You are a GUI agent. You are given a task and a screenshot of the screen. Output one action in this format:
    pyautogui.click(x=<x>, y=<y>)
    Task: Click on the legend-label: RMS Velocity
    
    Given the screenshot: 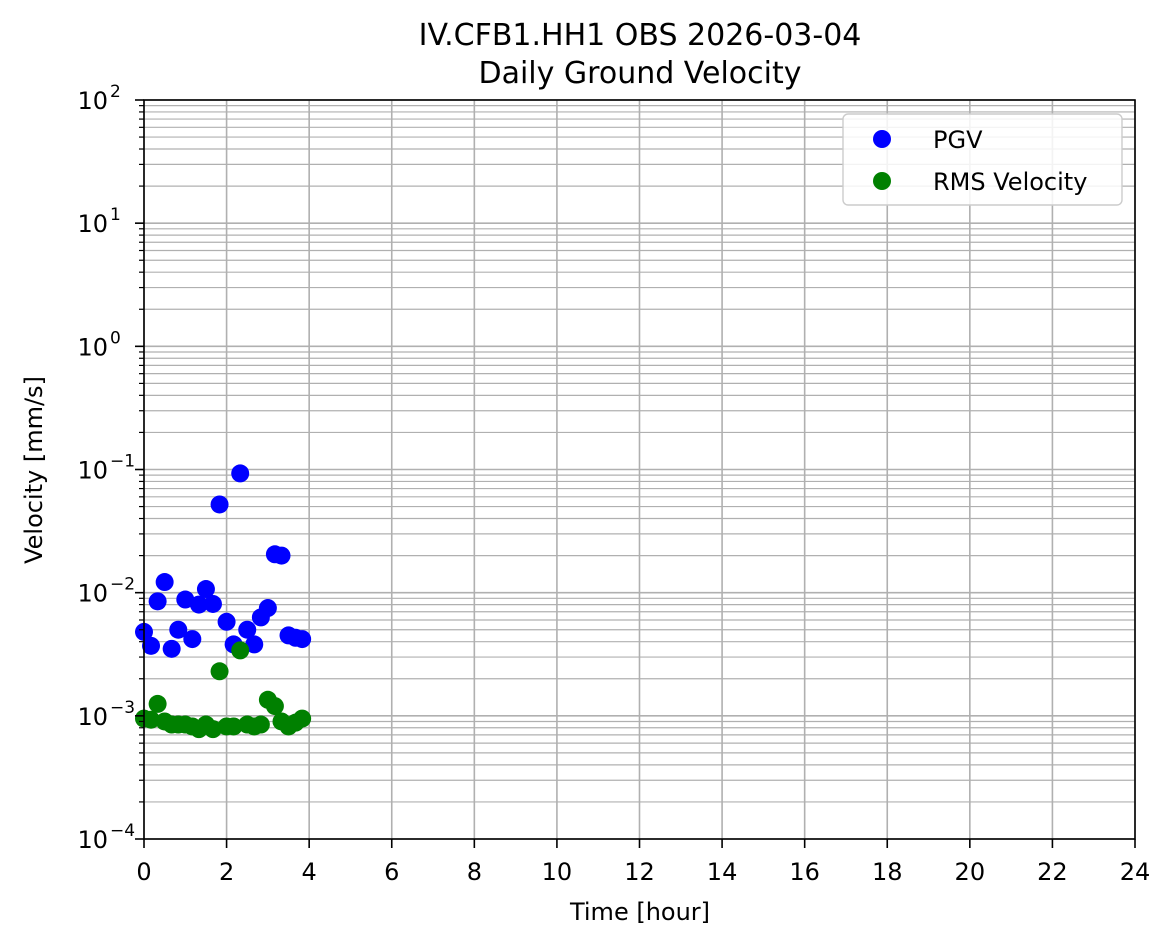 What is the action you would take?
    pyautogui.click(x=1010, y=182)
    